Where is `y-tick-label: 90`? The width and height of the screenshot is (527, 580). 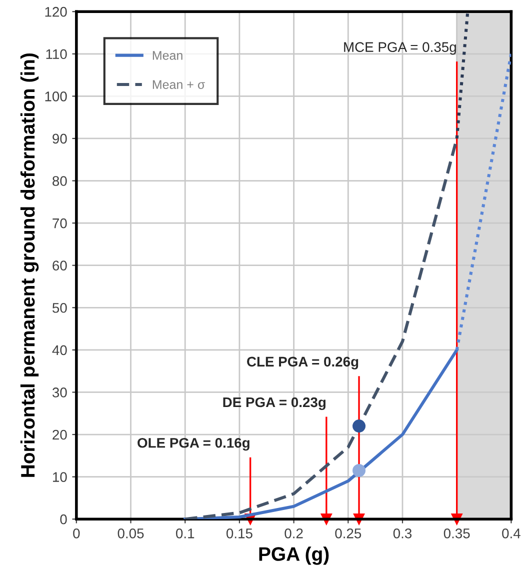 y-tick-label: 90 is located at coordinates (59, 139).